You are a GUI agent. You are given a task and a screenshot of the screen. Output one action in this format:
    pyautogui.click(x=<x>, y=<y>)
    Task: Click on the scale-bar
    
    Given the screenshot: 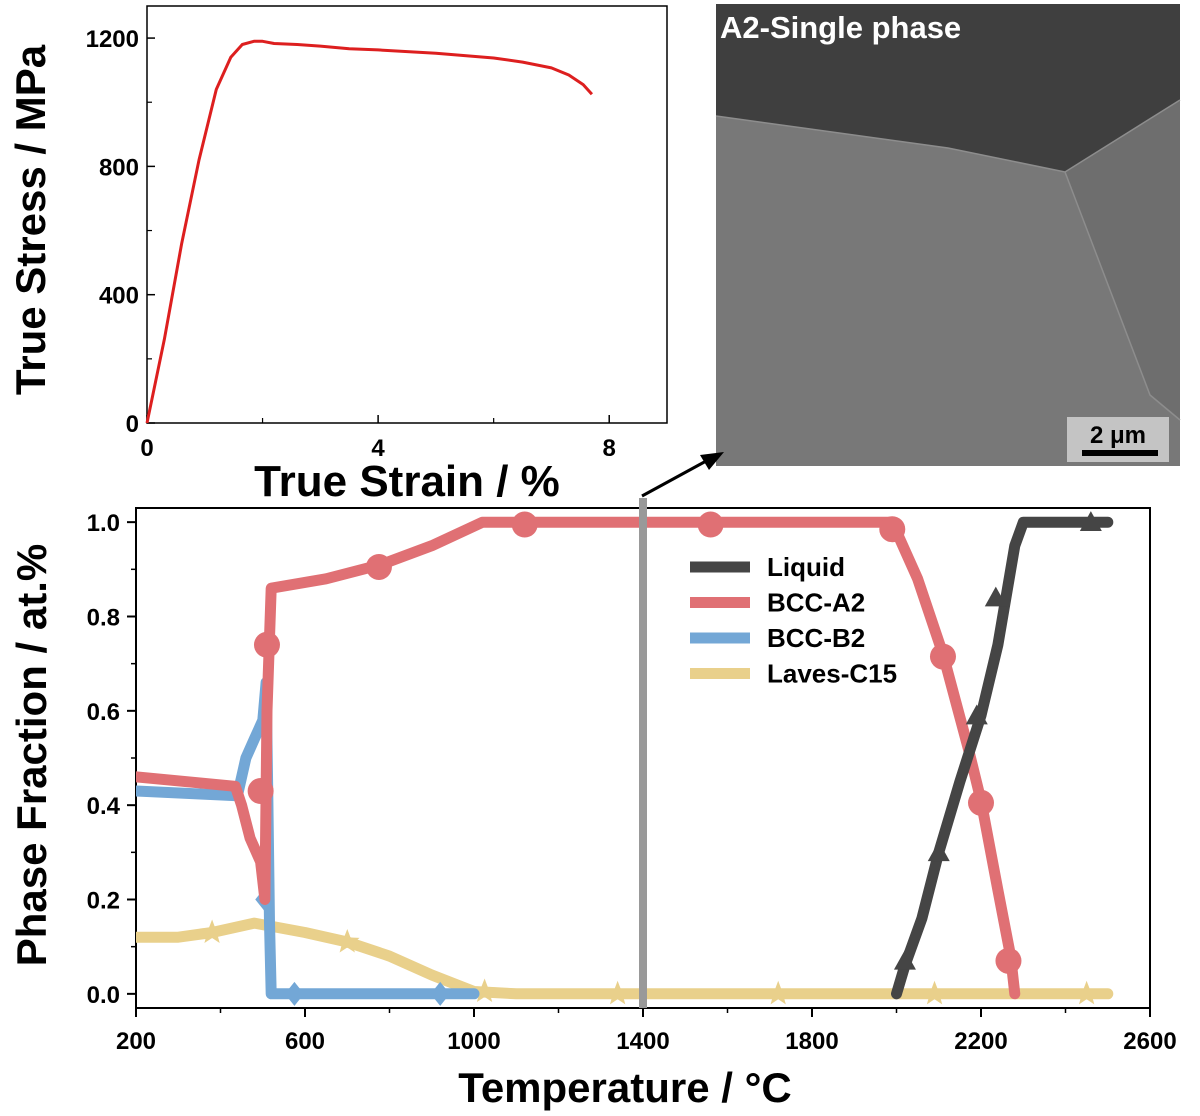 What is the action you would take?
    pyautogui.click(x=1120, y=453)
    